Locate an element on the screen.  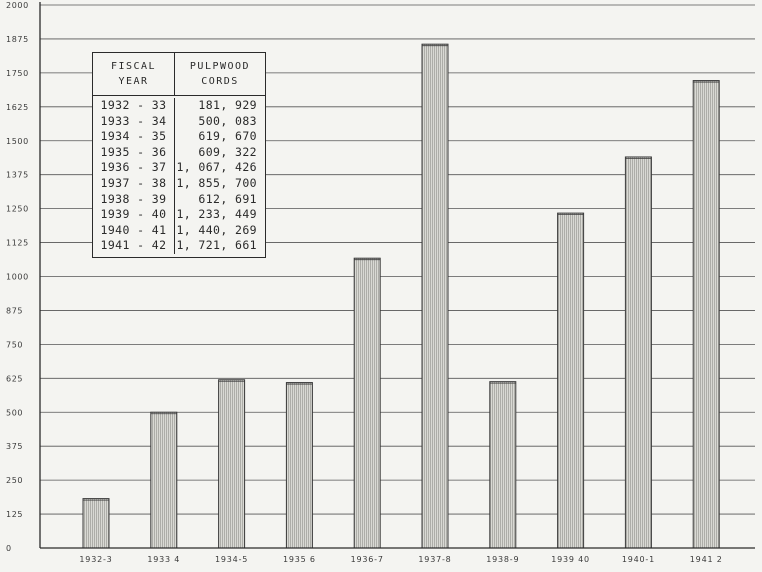
table-cell-year: 1937 - 38 is located at coordinates (133, 182).